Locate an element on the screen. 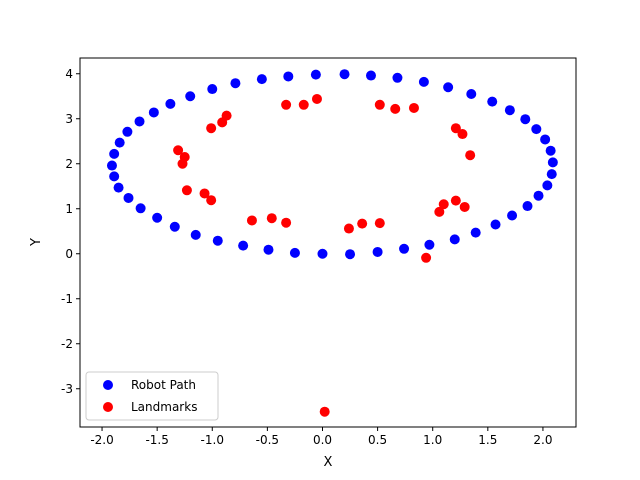 This screenshot has width=640, height=480. y-tick-label: -3 is located at coordinates (67, 389).